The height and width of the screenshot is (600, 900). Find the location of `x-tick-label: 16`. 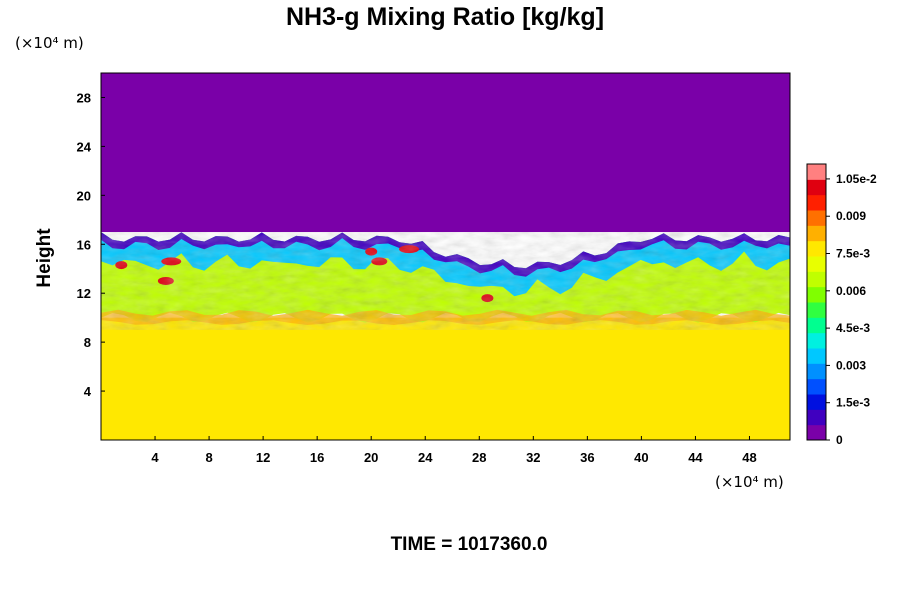

x-tick-label: 16 is located at coordinates (317, 457).